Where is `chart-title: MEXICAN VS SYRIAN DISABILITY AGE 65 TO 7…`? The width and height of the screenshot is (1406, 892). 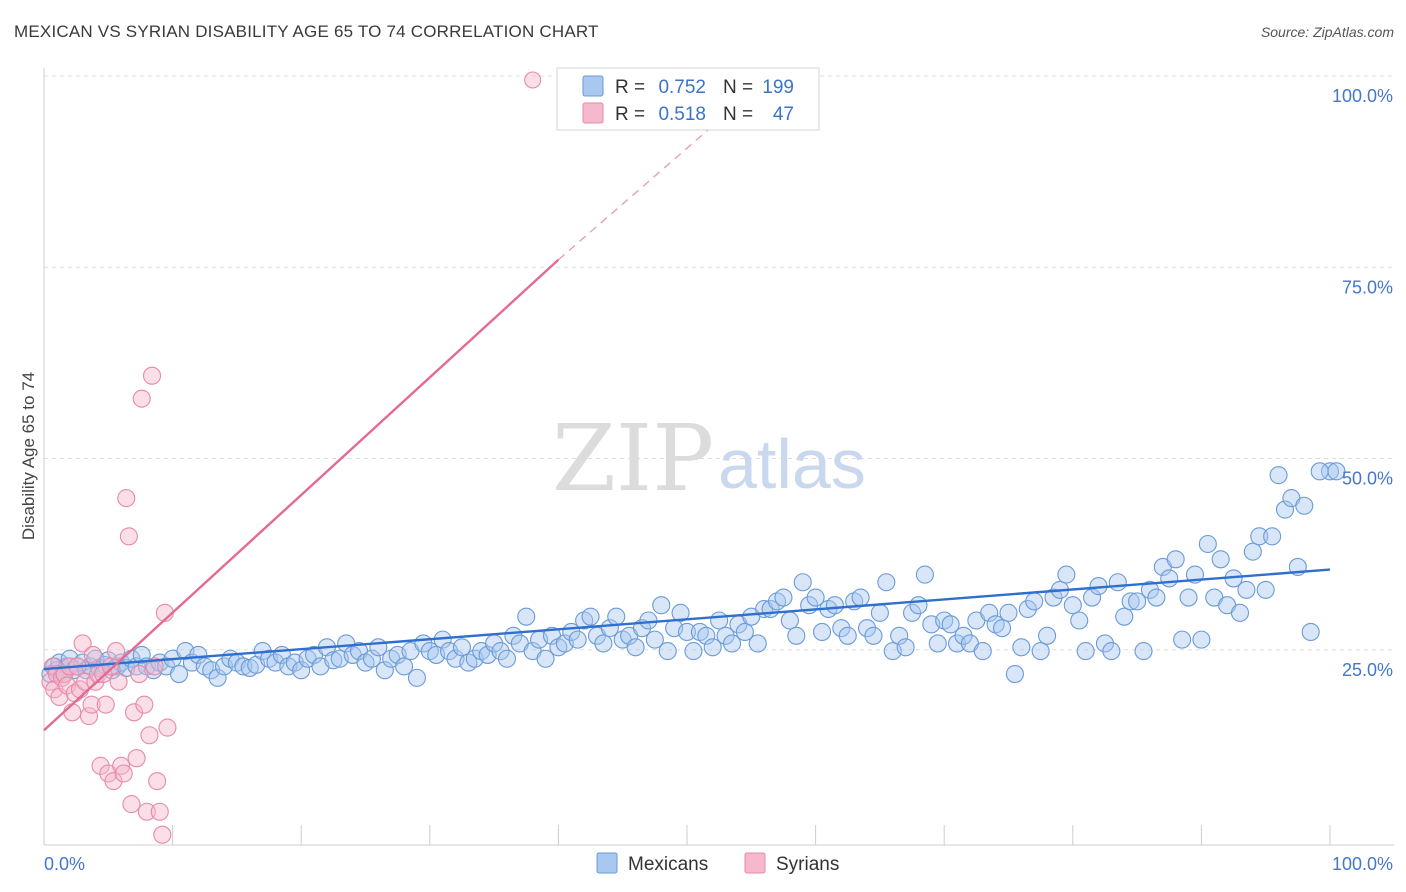 chart-title: MEXICAN VS SYRIAN DISABILITY AGE 65 TO 7… is located at coordinates (306, 31).